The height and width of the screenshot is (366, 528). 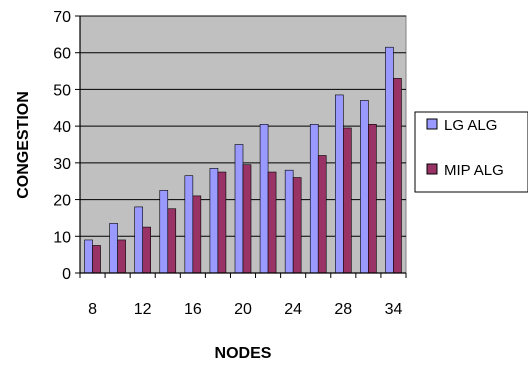 I want to click on x-tick-label: 34, so click(x=394, y=309).